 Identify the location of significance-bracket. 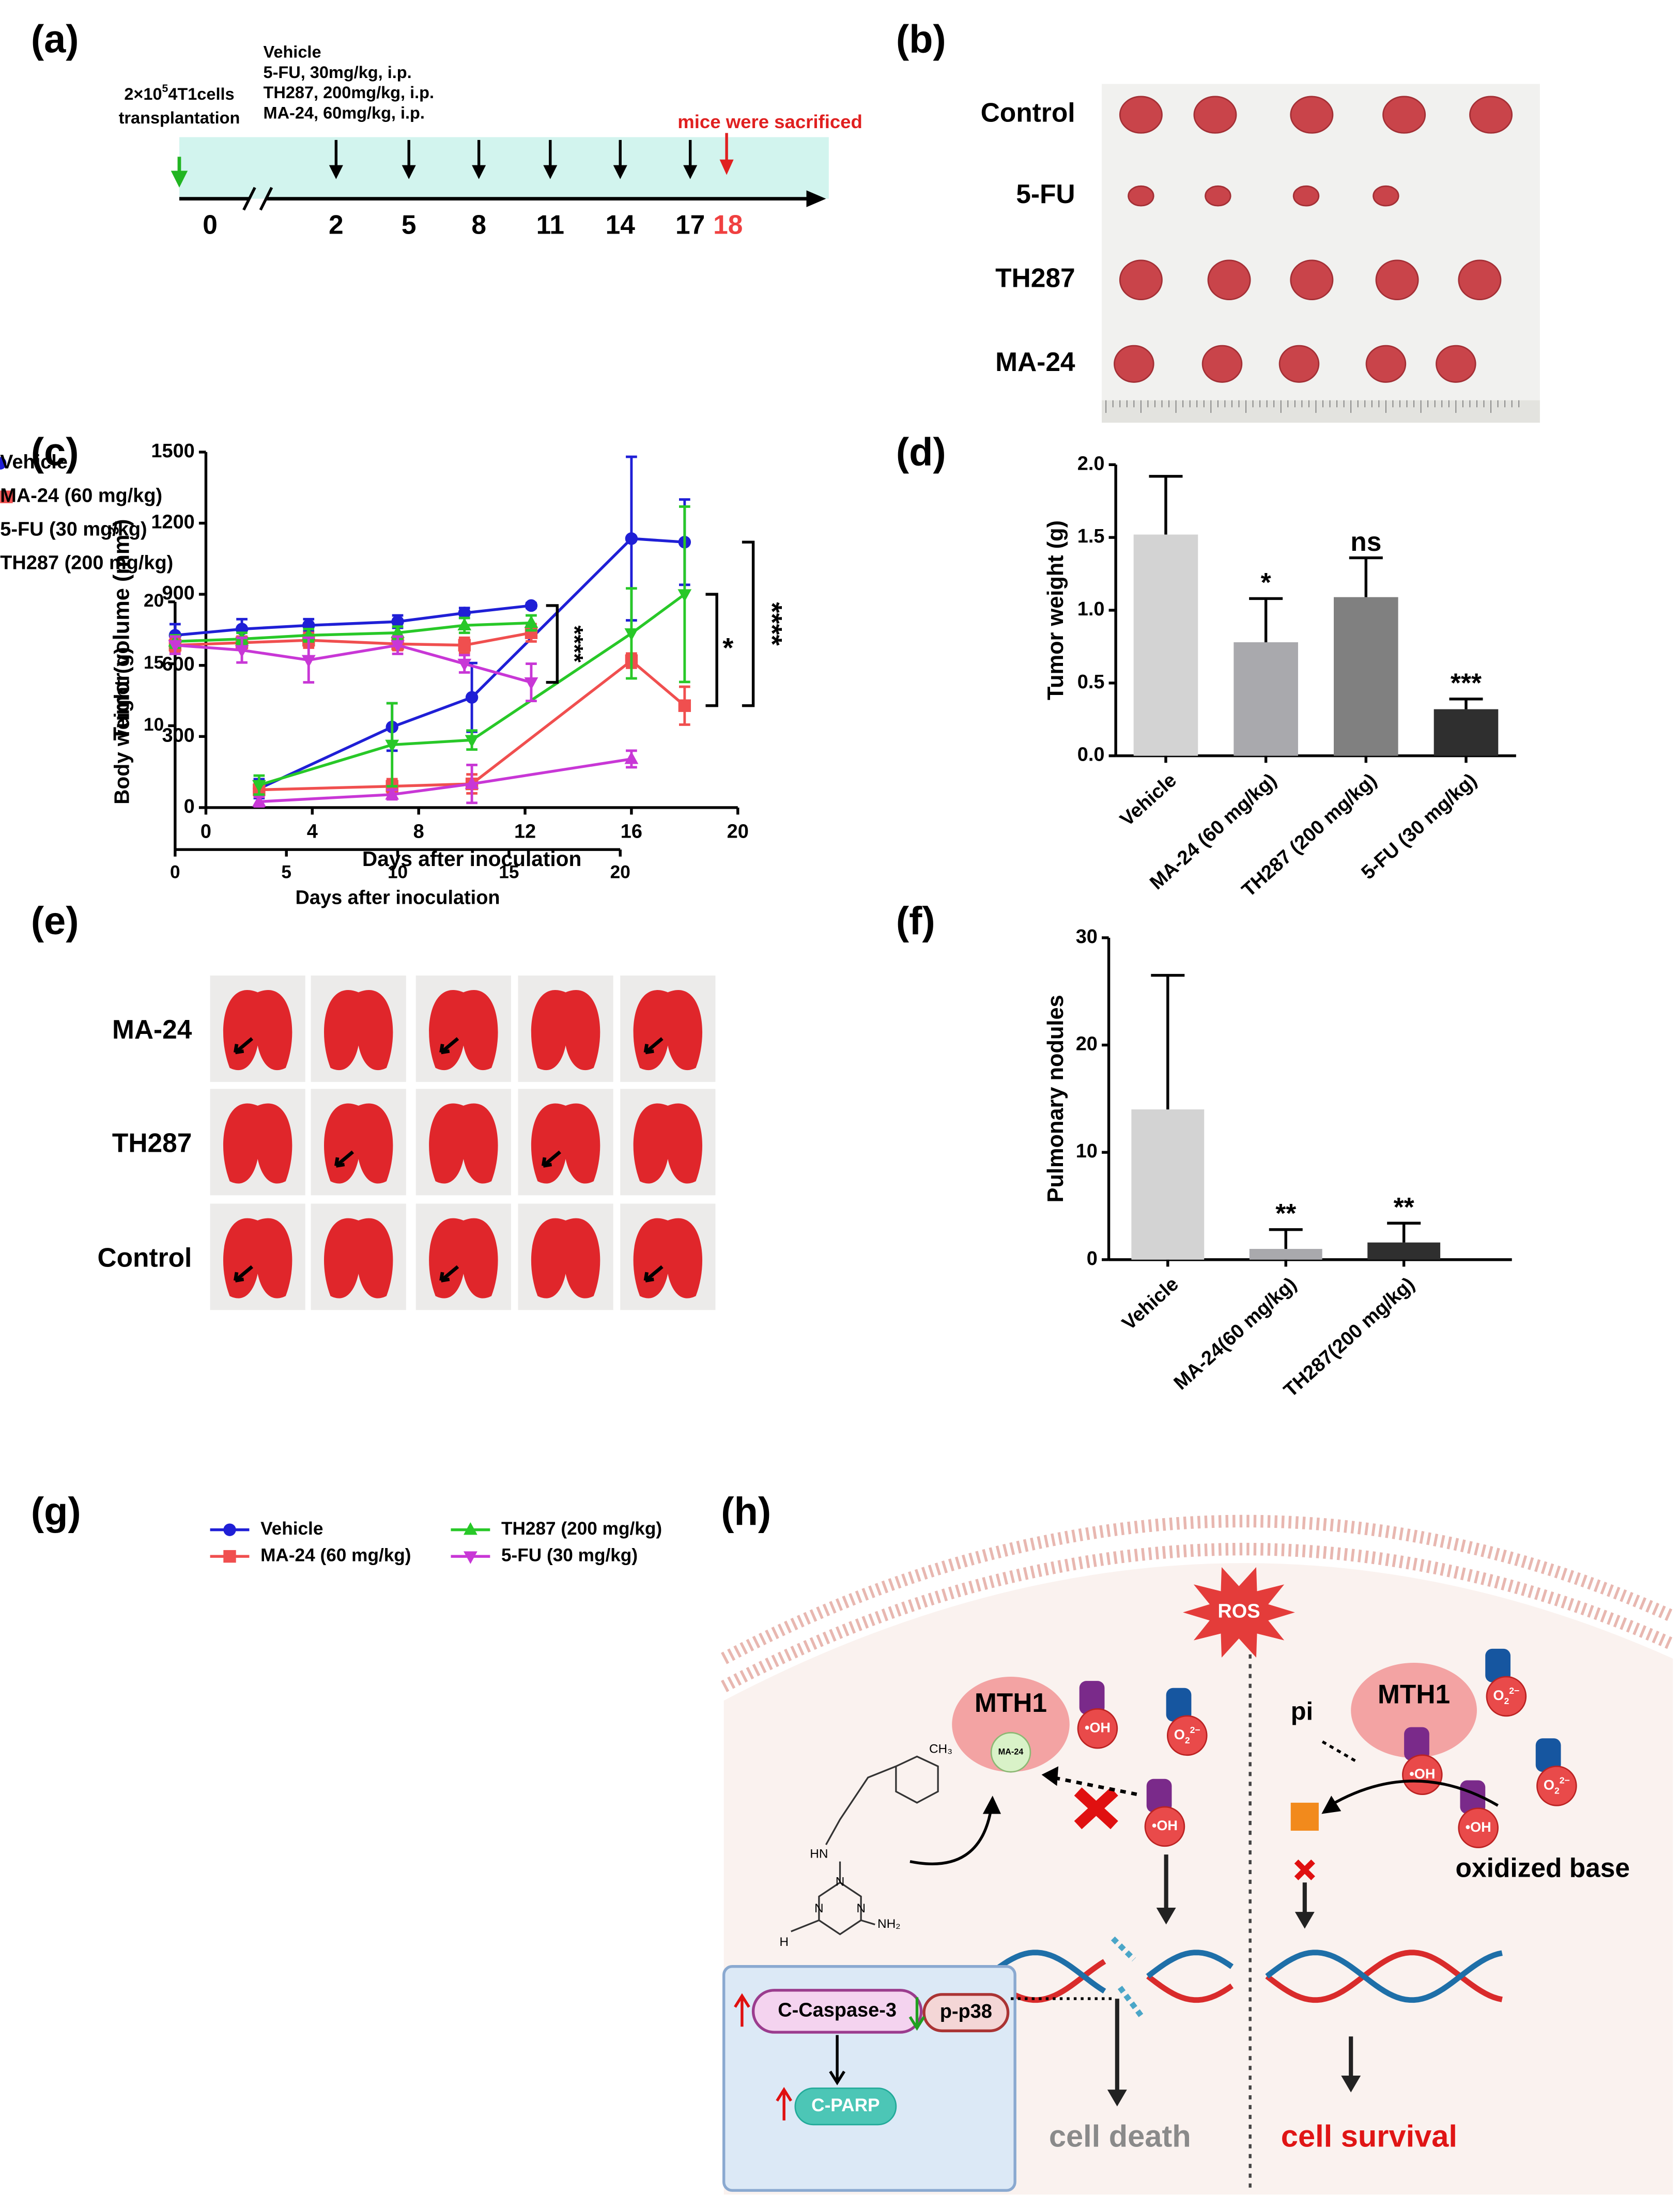
(711, 650).